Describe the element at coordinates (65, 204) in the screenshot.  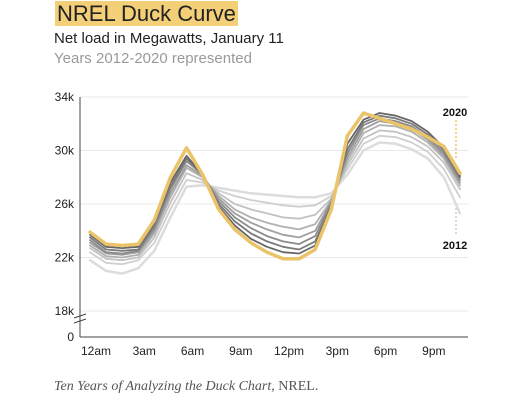
I see `y-tick-label: 26k` at that location.